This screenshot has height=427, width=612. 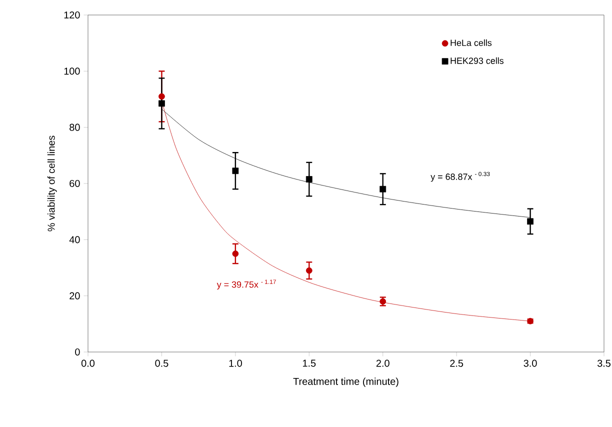 What do you see at coordinates (246, 285) in the screenshot?
I see `annotation: y = 39.75x $^{- 1.17}$` at bounding box center [246, 285].